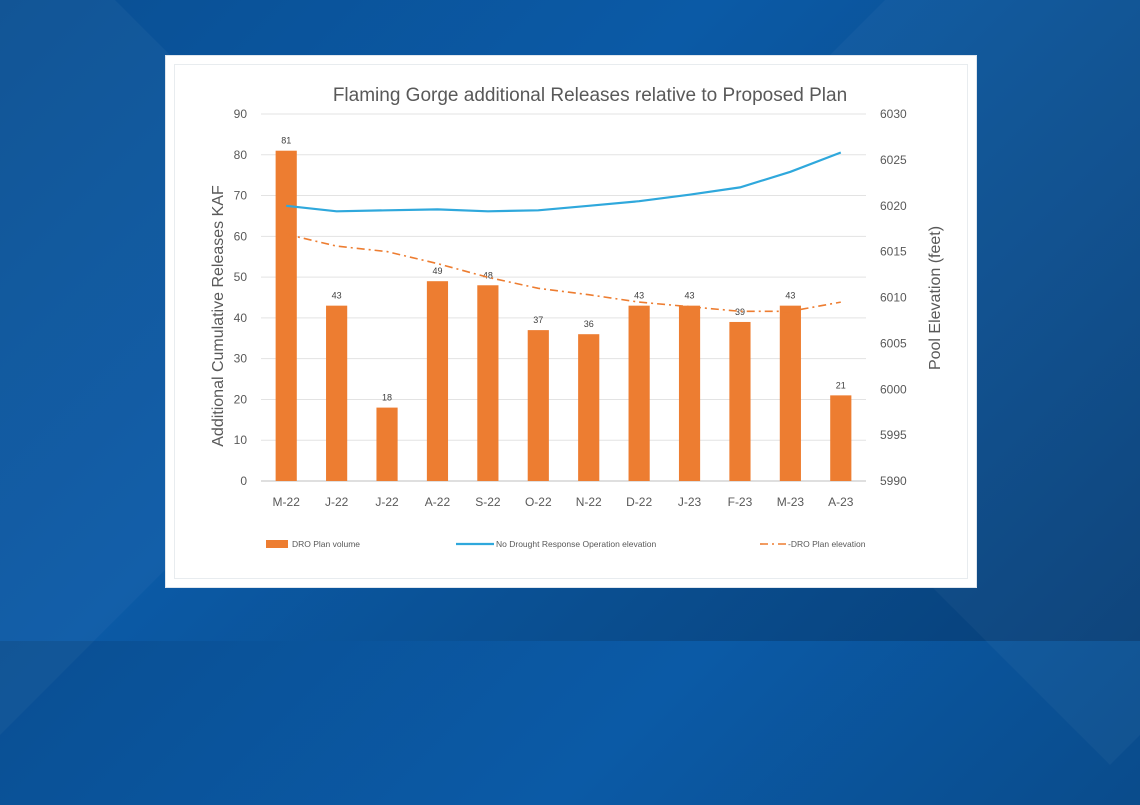 Image resolution: width=1140 pixels, height=805 pixels. Describe the element at coordinates (576, 544) in the screenshot. I see `legend-label: No Drought Response Operation elevation` at that location.